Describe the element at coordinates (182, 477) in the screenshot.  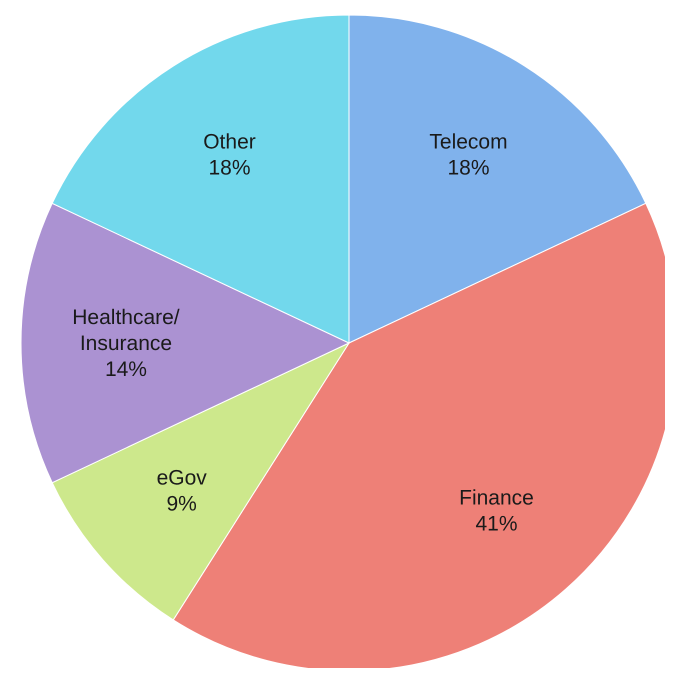
I see `slice-label: eGov` at that location.